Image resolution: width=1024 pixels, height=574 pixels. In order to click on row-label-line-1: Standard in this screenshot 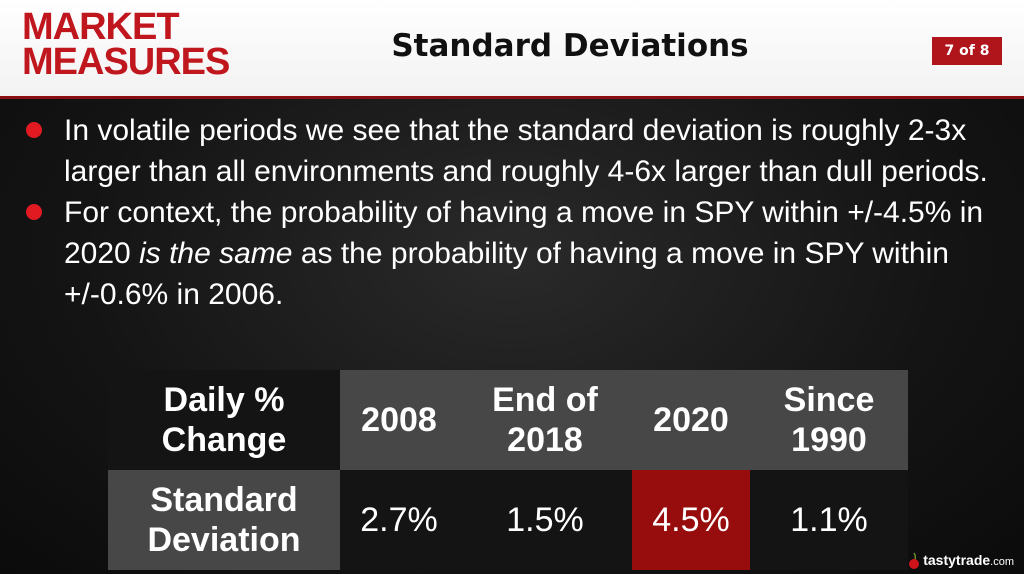, I will do `click(224, 500)`.